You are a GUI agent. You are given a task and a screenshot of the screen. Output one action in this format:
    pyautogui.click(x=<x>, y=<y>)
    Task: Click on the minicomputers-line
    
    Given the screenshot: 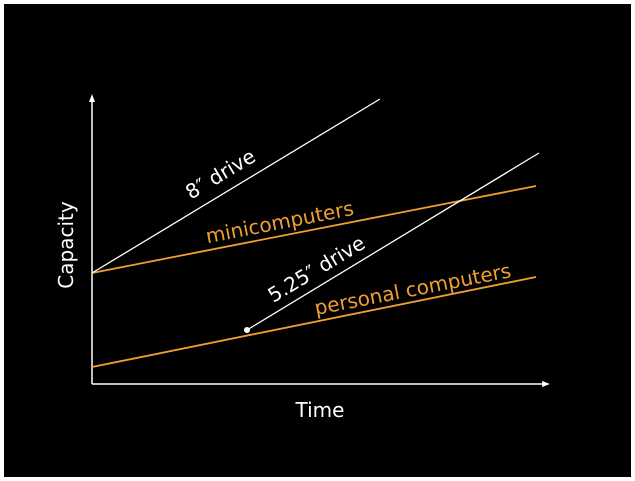 What is the action you would take?
    pyautogui.click(x=314, y=229)
    